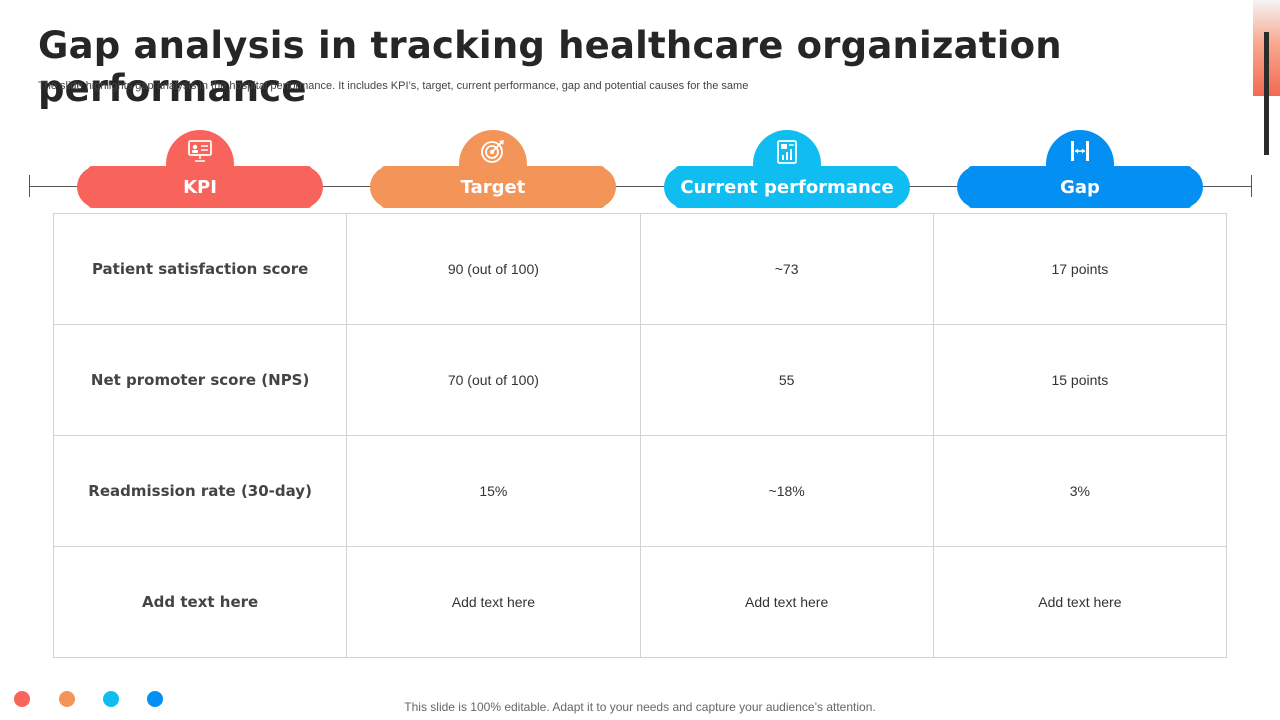  What do you see at coordinates (1080, 602) in the screenshot?
I see `gap-cell: Add text here` at bounding box center [1080, 602].